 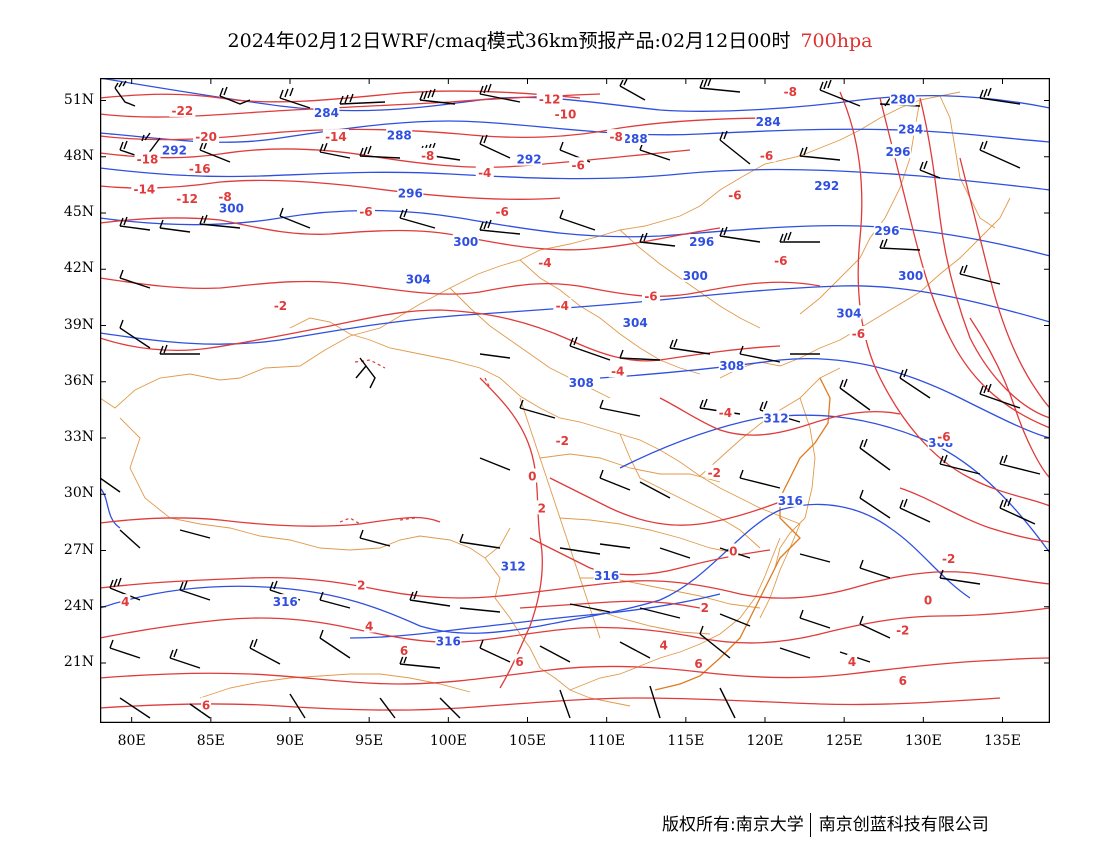 What do you see at coordinates (663, 645) in the screenshot?
I see `temperature-contour-label: 4` at bounding box center [663, 645].